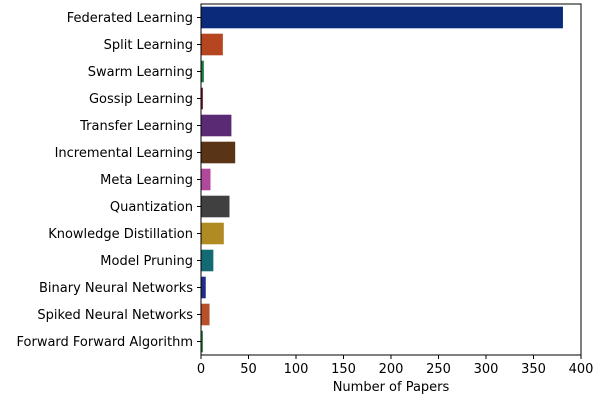 This screenshot has width=600, height=400. What do you see at coordinates (207, 260) in the screenshot?
I see `bar-model-pruning` at bounding box center [207, 260].